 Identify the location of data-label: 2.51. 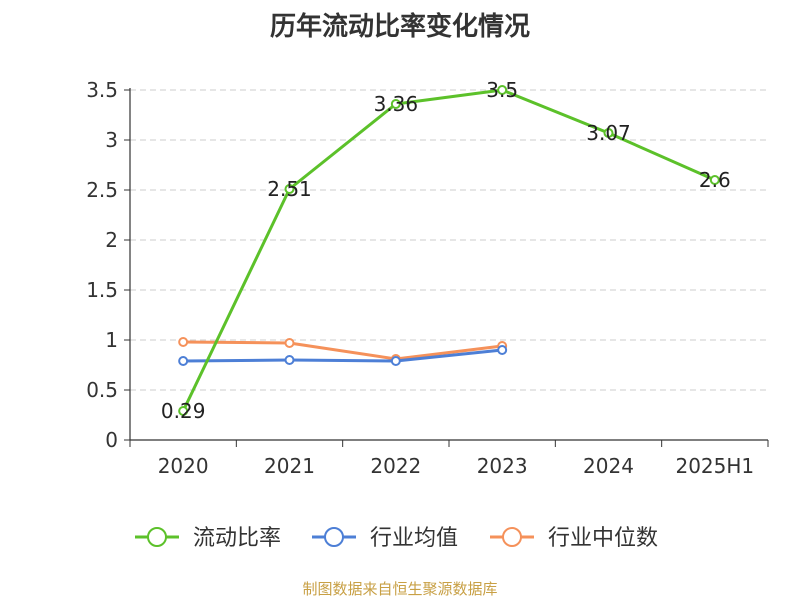
(289, 189).